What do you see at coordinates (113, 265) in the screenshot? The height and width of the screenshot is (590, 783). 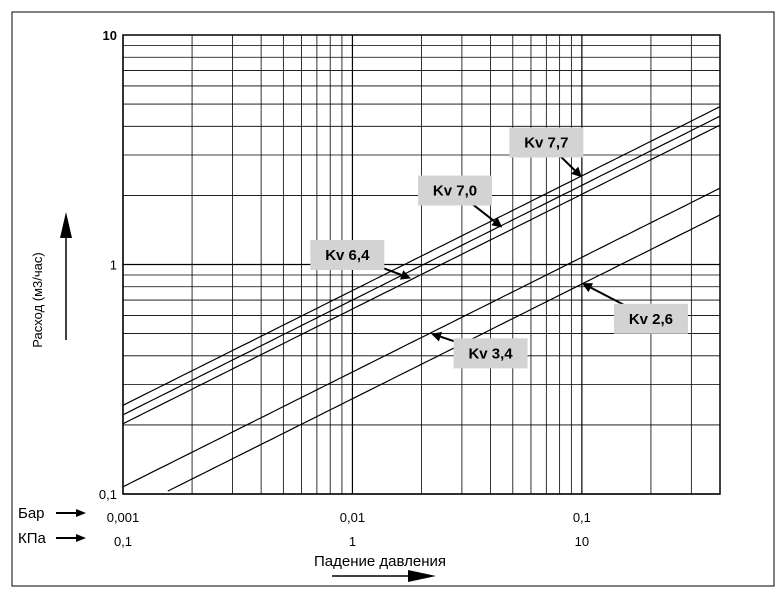 I see `y-tick-label: 1` at bounding box center [113, 265].